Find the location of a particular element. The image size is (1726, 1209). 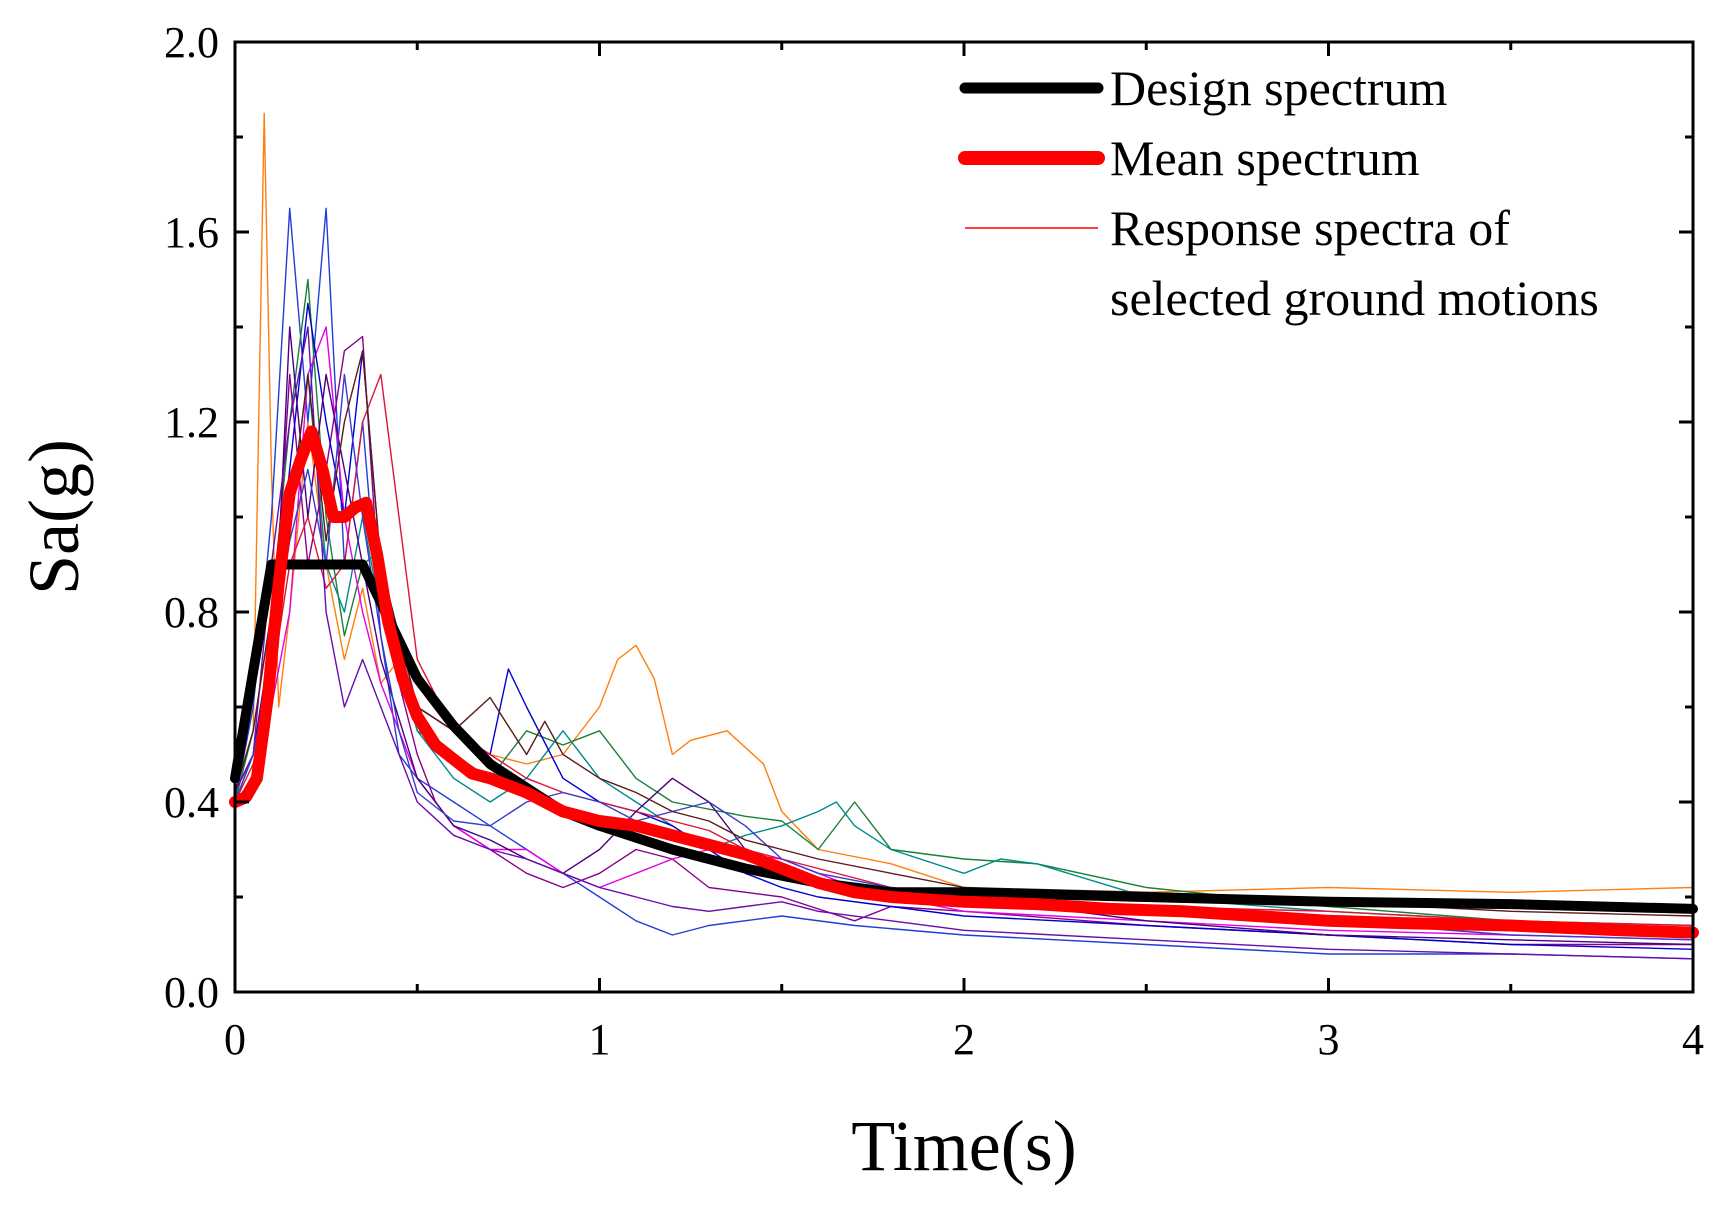

y-tick-label: 0.4 is located at coordinates (191, 802).